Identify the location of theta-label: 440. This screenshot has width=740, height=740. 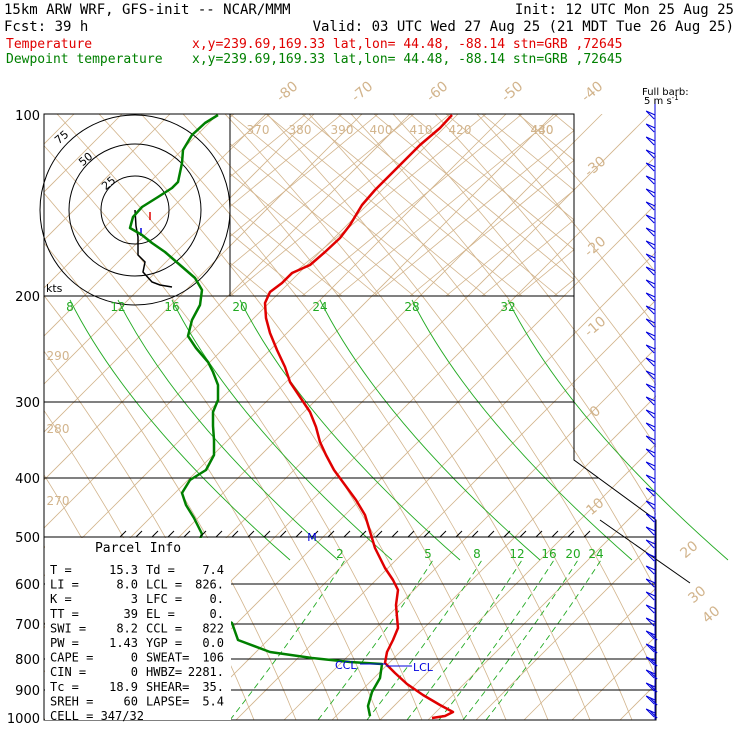
(542, 130).